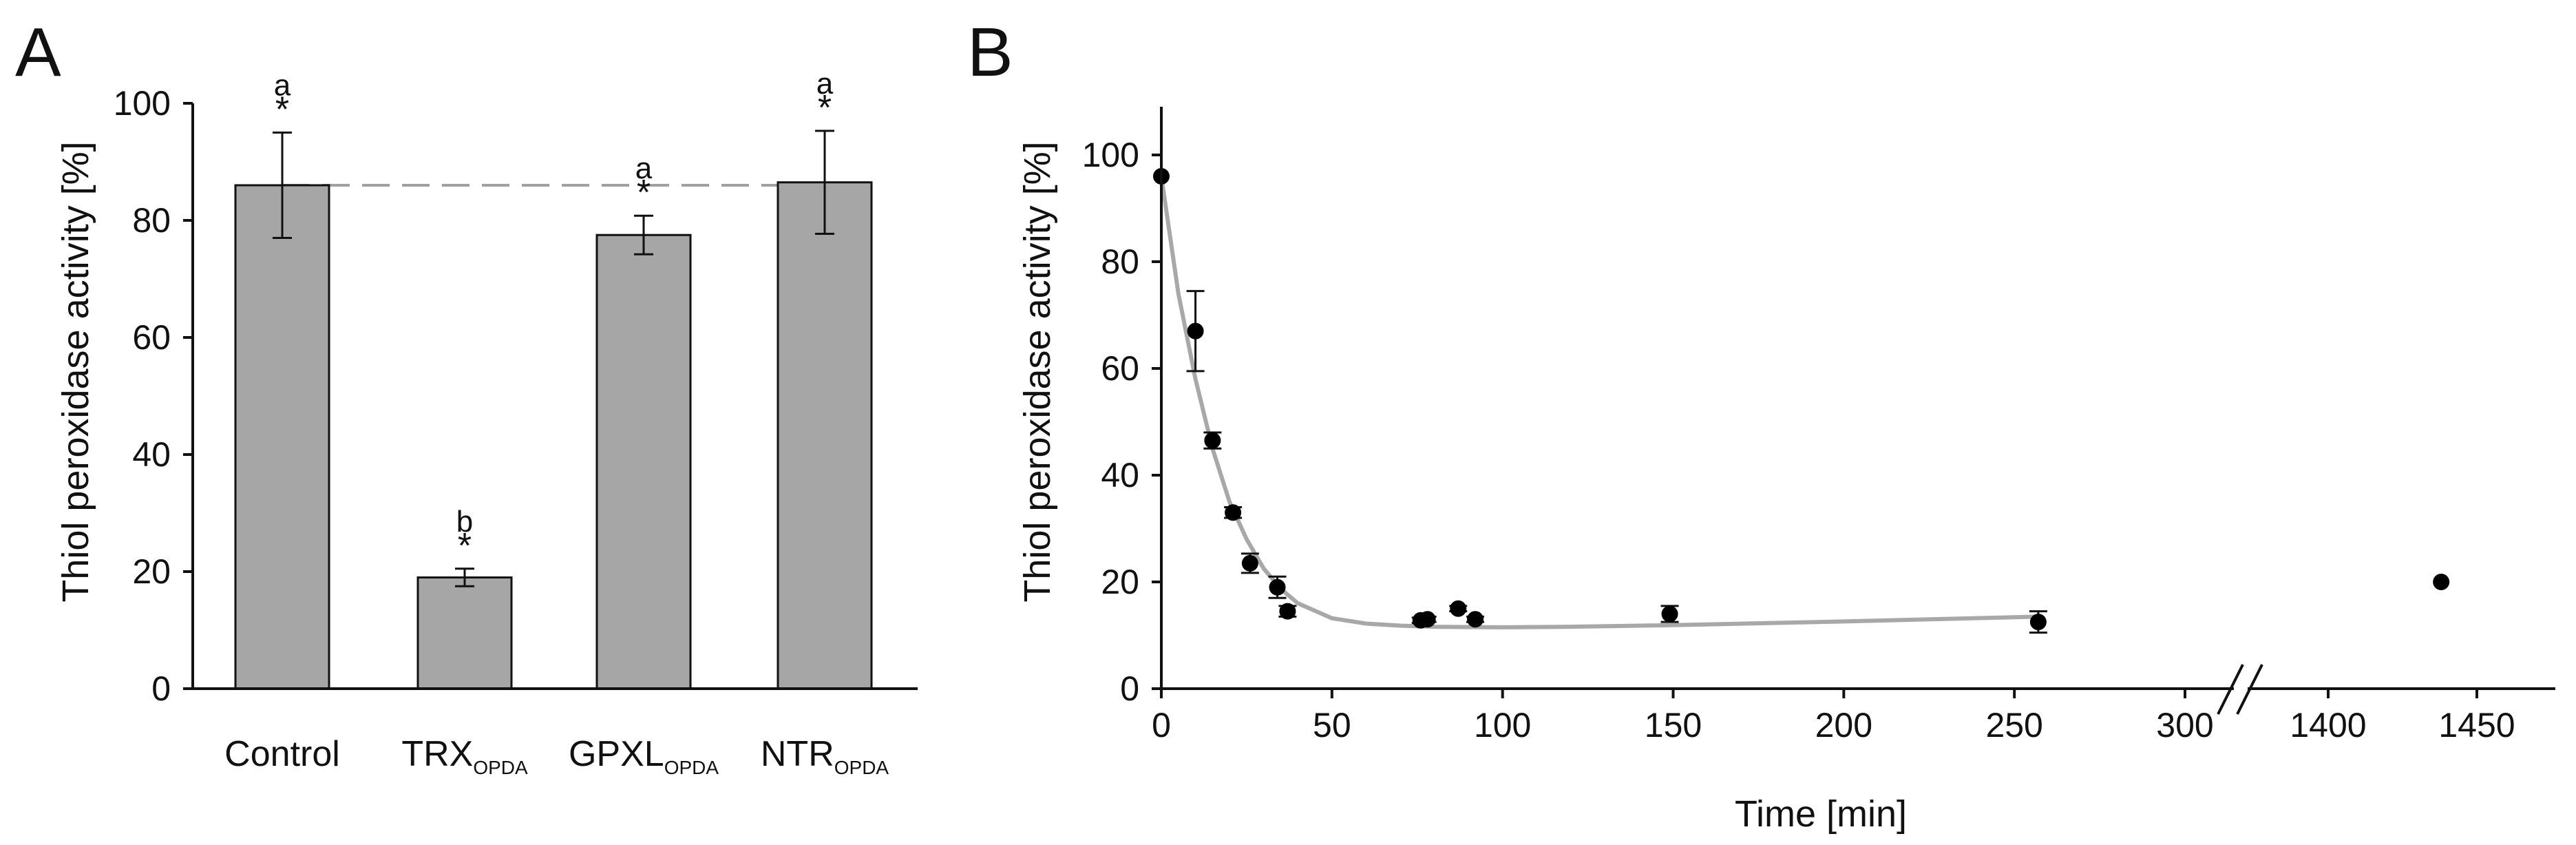 This screenshot has width=2576, height=845. What do you see at coordinates (1332, 725) in the screenshot?
I see `panel-b-x-tick-label: 50` at bounding box center [1332, 725].